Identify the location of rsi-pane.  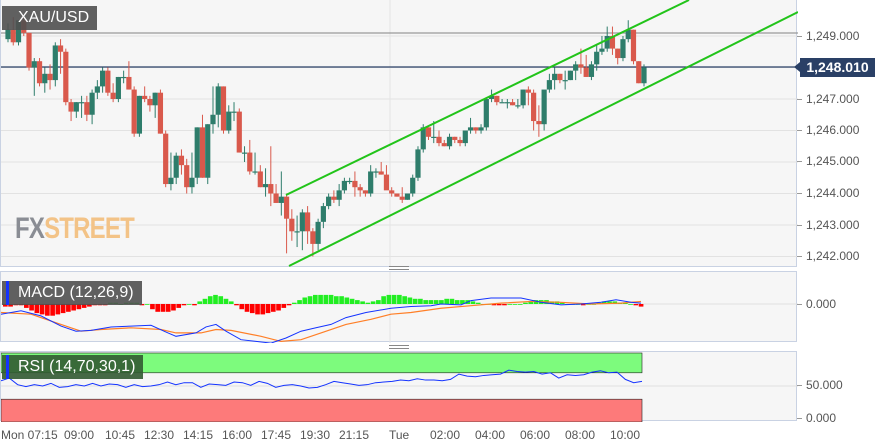
(399, 386).